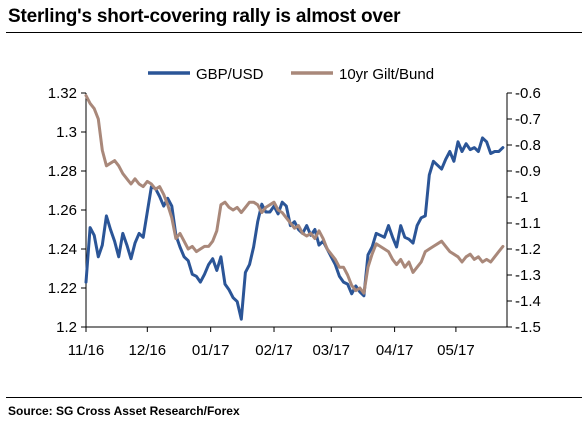 This screenshot has height=431, width=588. What do you see at coordinates (395, 350) in the screenshot?
I see `x-tick-label: 04/17` at bounding box center [395, 350].